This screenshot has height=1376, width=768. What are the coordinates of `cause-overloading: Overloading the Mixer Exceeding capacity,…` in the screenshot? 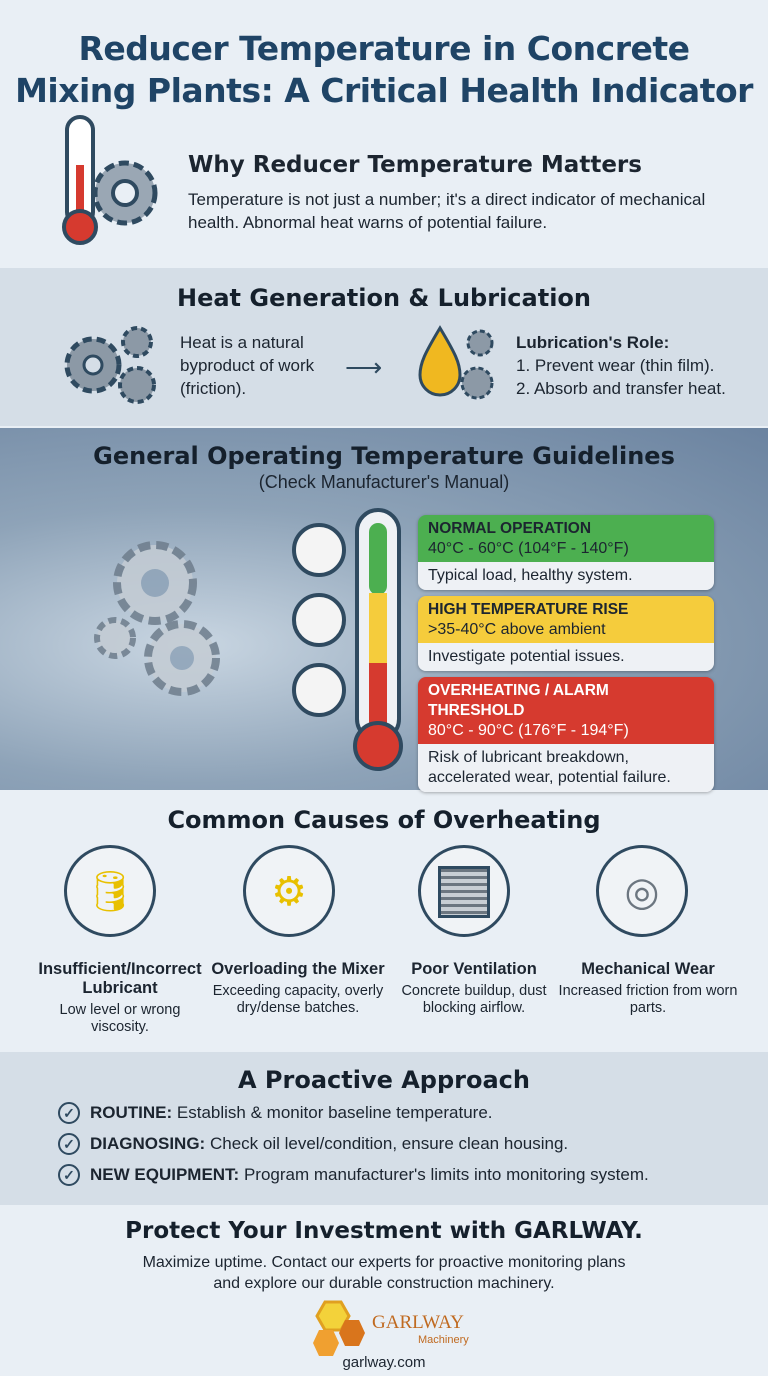 It's located at (298, 988).